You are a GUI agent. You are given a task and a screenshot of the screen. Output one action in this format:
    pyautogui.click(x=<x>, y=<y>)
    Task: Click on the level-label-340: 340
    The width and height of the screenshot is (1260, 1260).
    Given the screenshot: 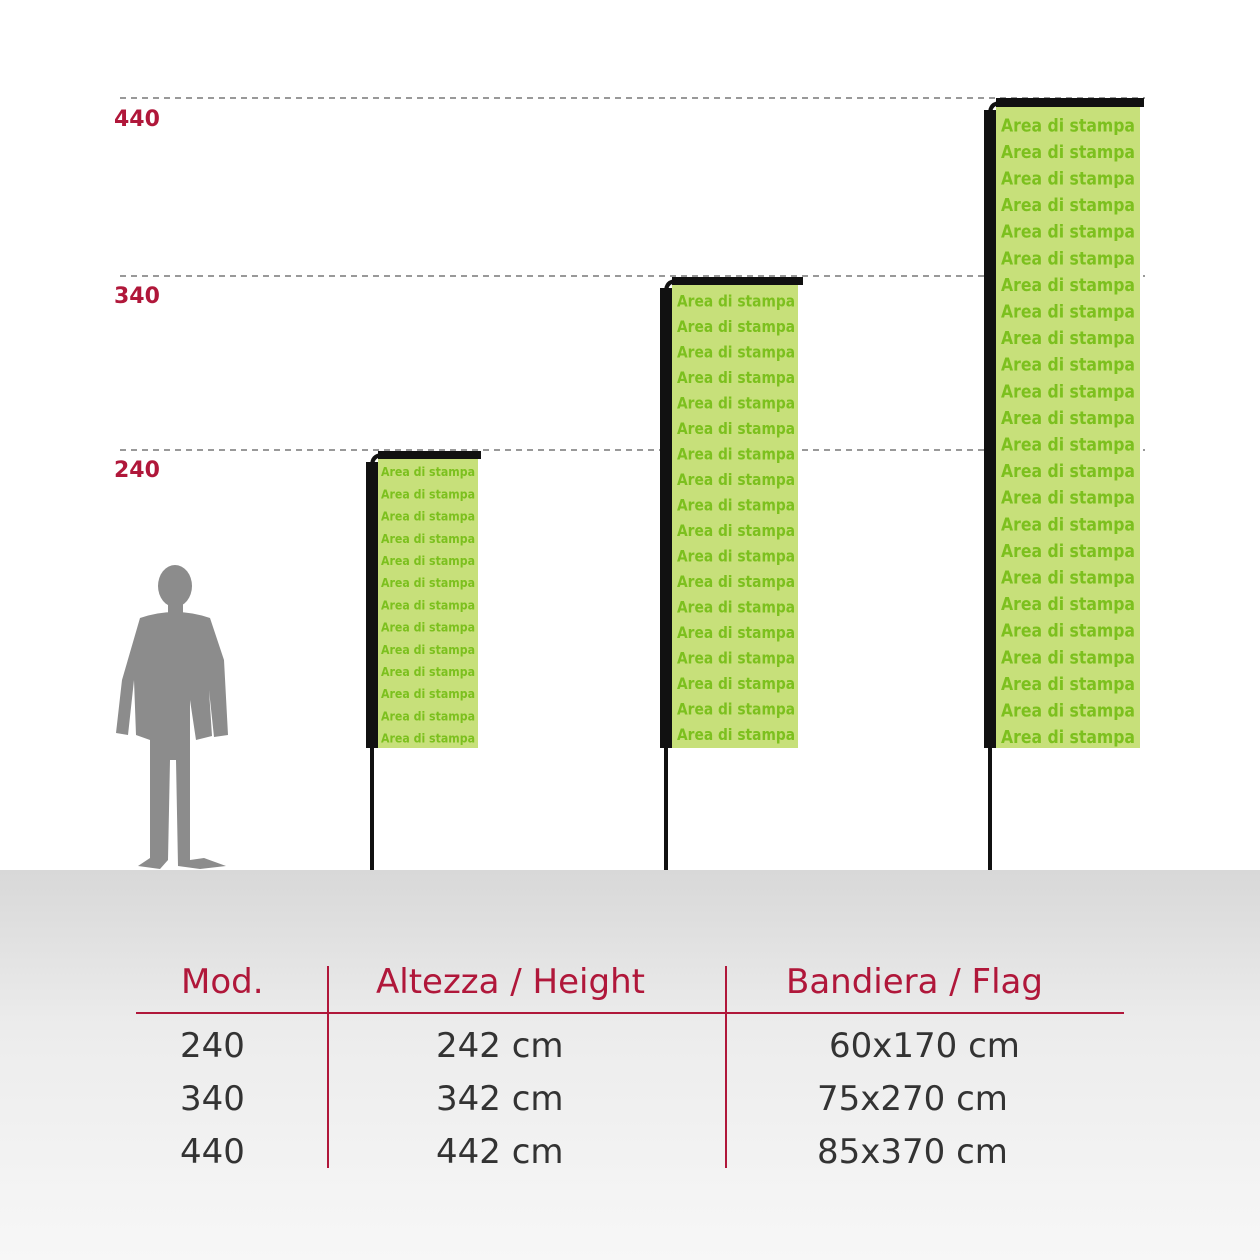 What is the action you would take?
    pyautogui.click(x=137, y=296)
    